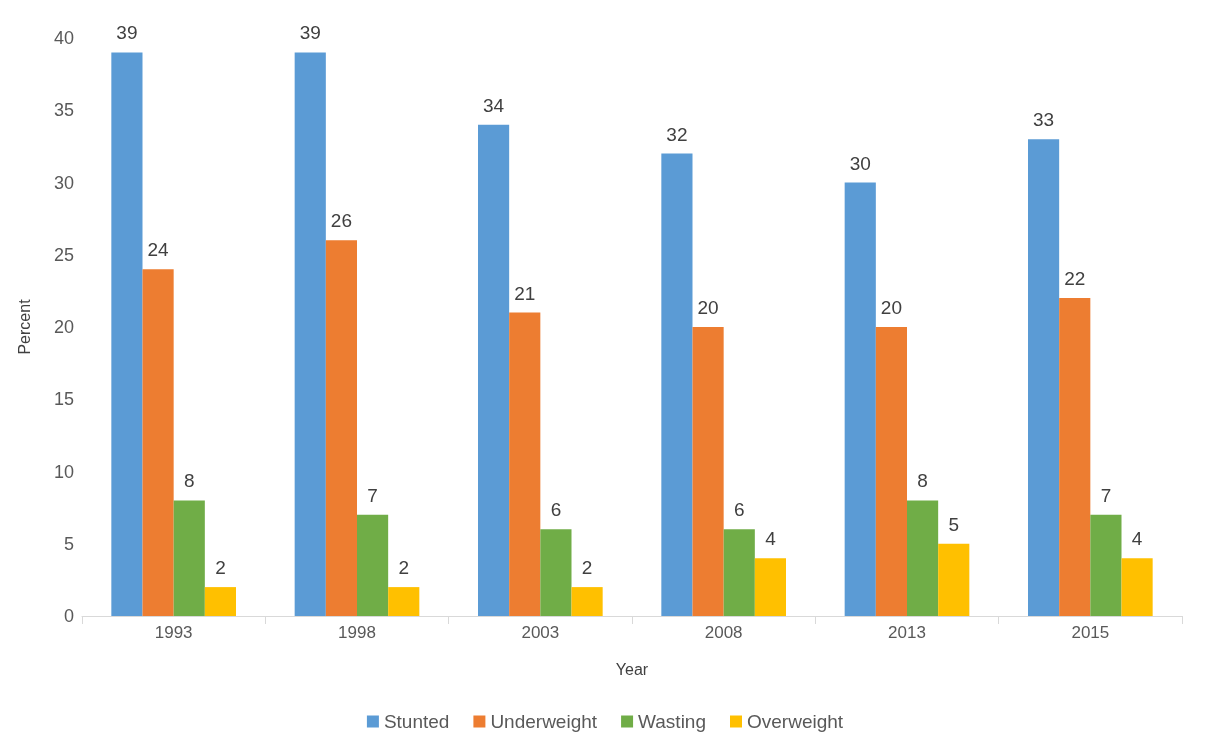 Image resolution: width=1210 pixels, height=744 pixels. Describe the element at coordinates (1090, 632) in the screenshot. I see `x-tick-label: 2015` at that location.